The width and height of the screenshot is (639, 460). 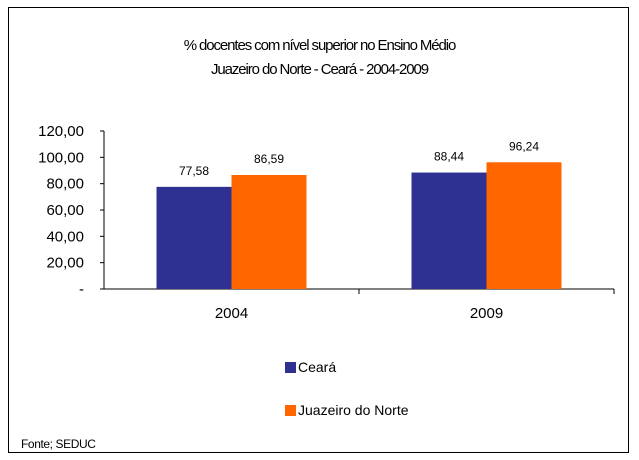 What do you see at coordinates (449, 157) in the screenshot?
I see `data-label: 88,44` at bounding box center [449, 157].